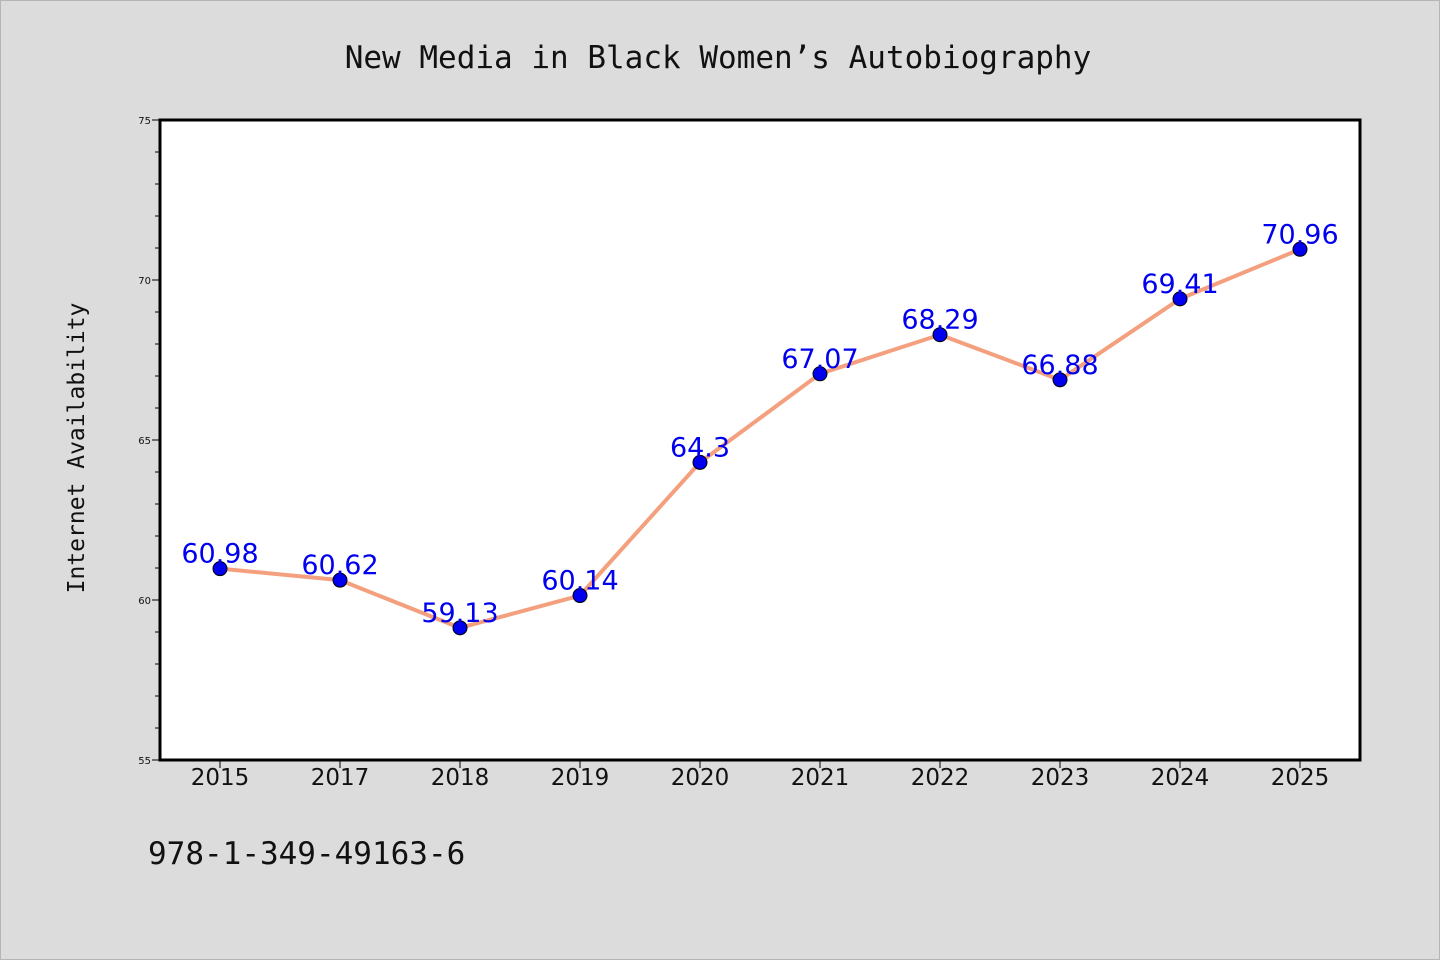 The width and height of the screenshot is (1440, 960). I want to click on y-tick-label: 55, so click(144, 761).